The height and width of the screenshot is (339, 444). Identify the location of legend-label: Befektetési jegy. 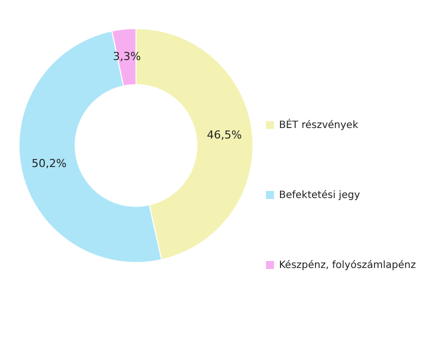
(319, 195).